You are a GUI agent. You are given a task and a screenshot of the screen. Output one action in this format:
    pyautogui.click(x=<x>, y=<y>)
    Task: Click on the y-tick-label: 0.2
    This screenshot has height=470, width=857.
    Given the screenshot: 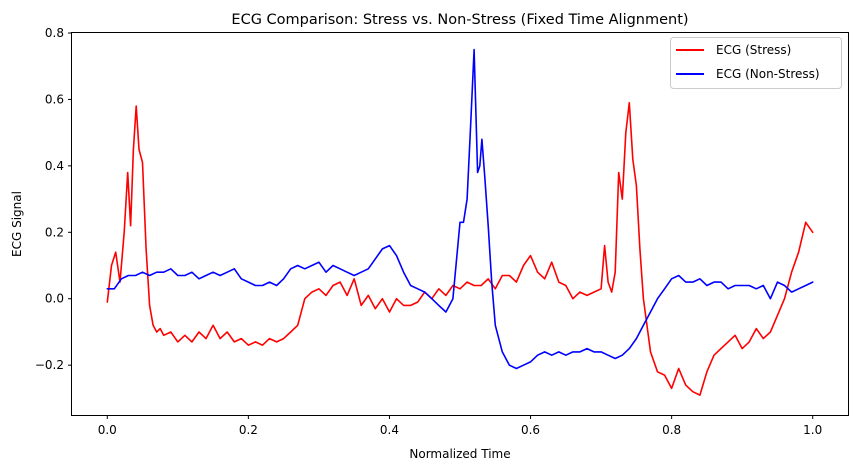 What is the action you would take?
    pyautogui.click(x=54, y=232)
    